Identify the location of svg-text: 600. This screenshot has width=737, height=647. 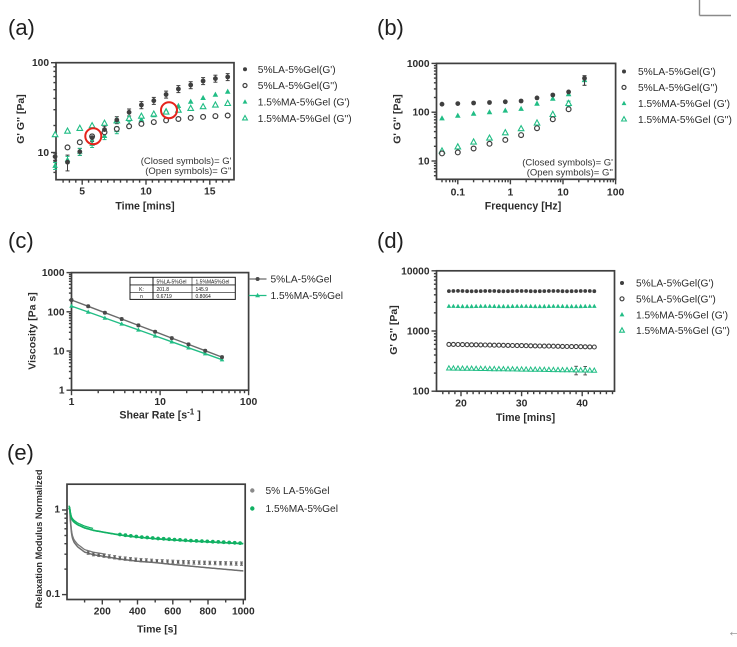
(172, 612).